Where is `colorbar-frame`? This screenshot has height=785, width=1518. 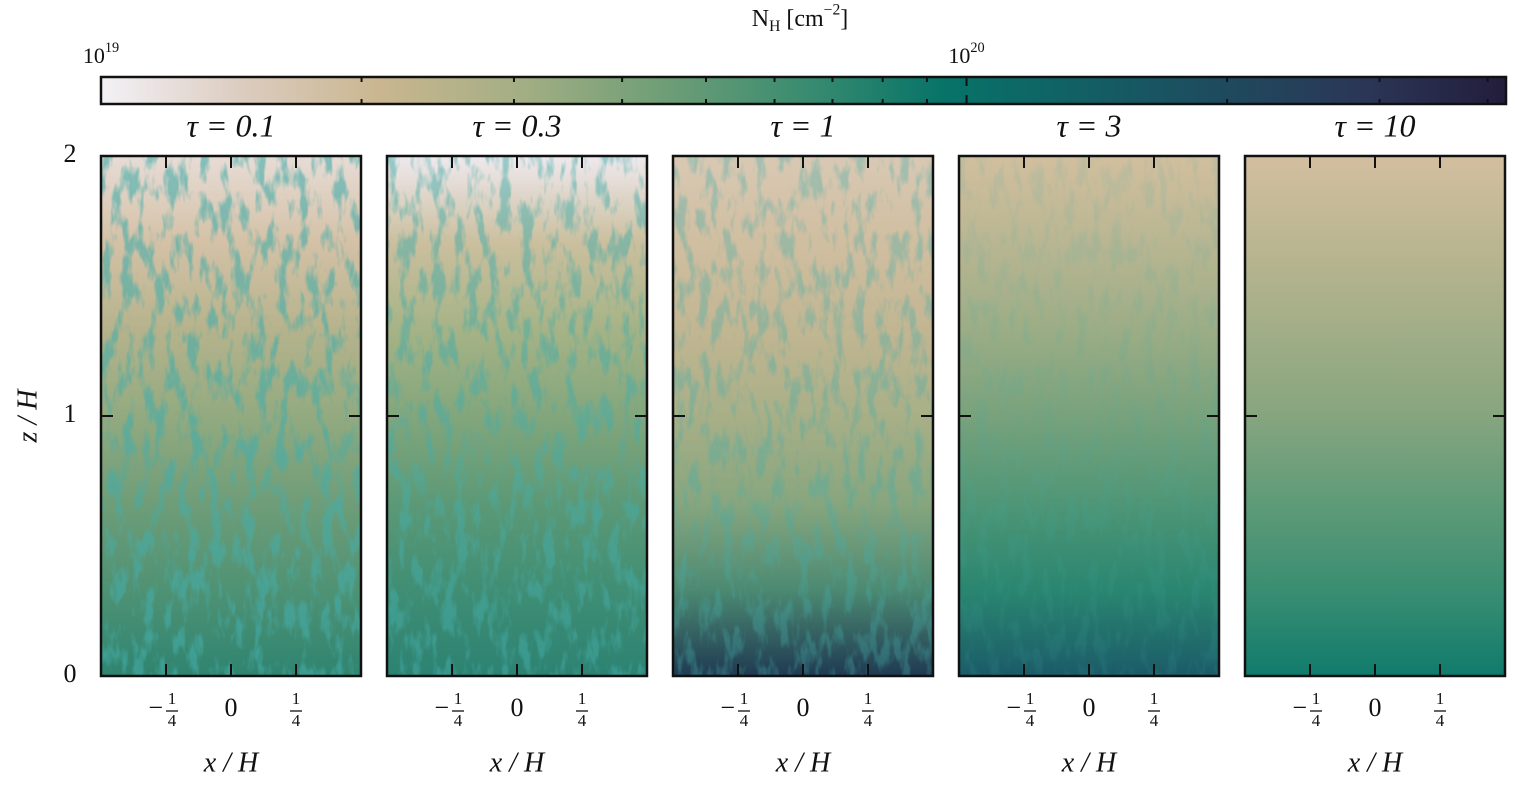
colorbar-frame is located at coordinates (803, 90).